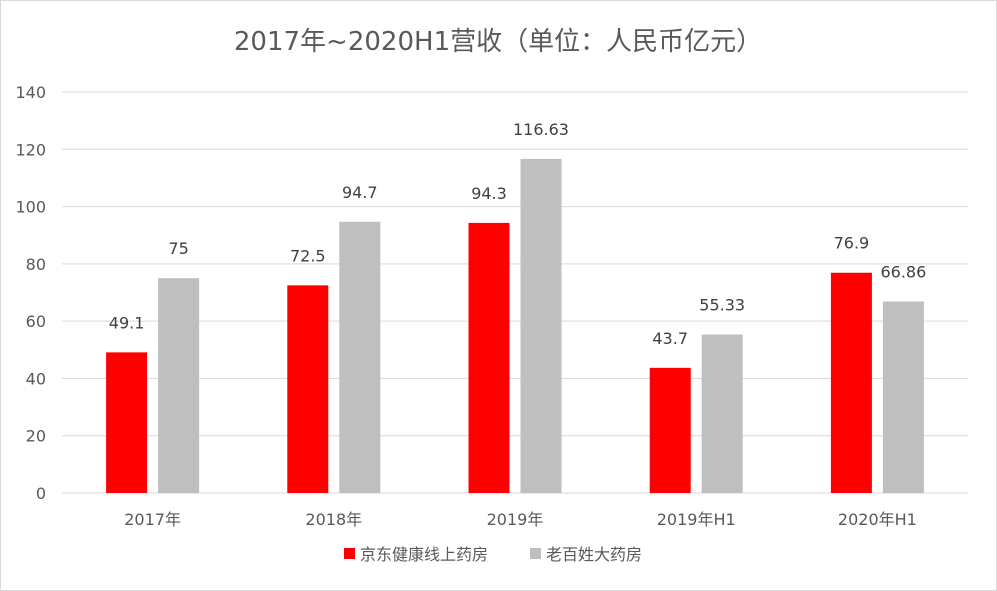 The height and width of the screenshot is (591, 997). Describe the element at coordinates (493, 554) in the screenshot. I see `legend: 京东健康线上药房 老百姓大药房` at that location.